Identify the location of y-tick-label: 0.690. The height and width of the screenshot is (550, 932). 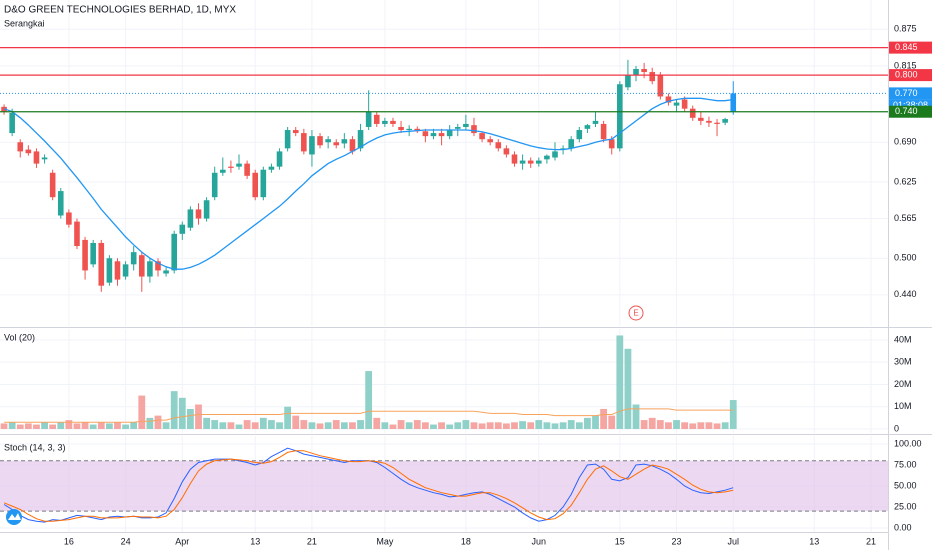
(905, 142).